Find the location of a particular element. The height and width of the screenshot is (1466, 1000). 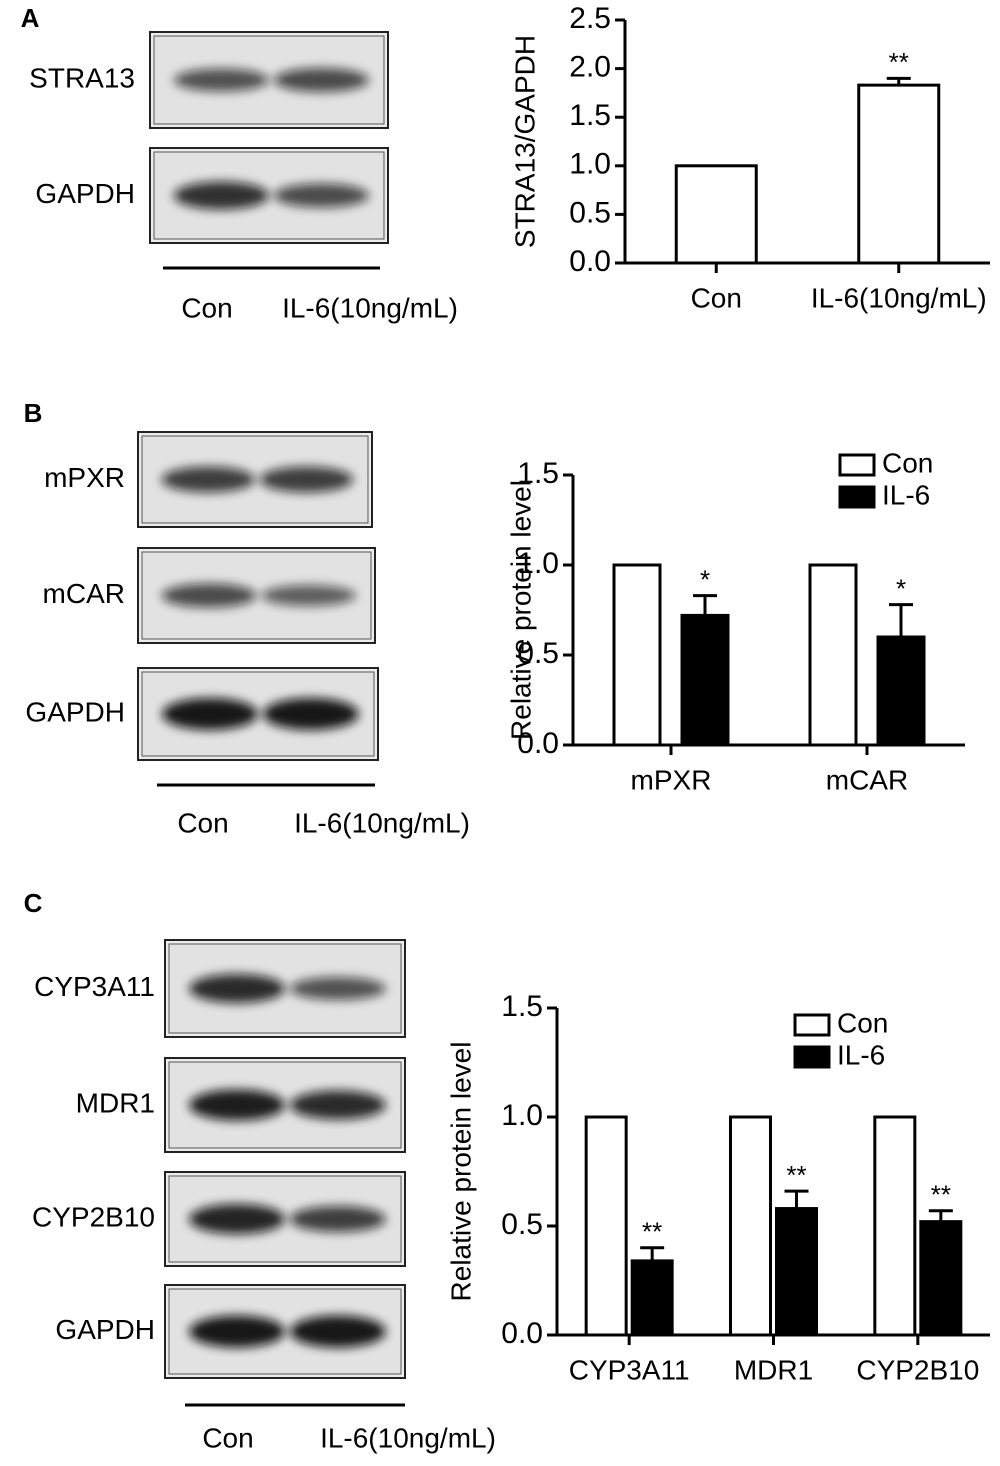

panel-letter: A is located at coordinates (30, 18).